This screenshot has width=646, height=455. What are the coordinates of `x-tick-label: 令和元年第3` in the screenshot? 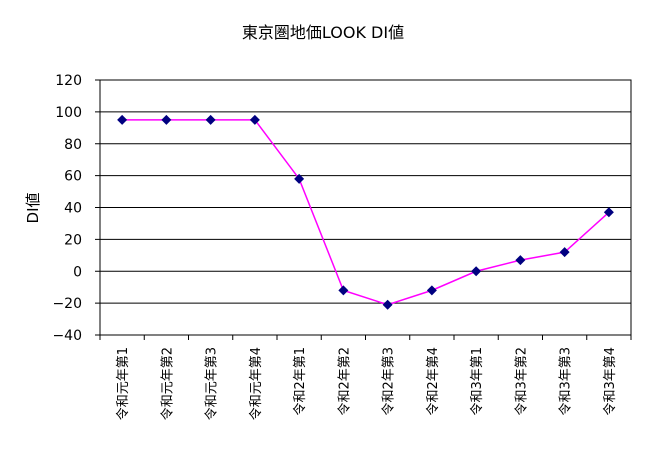 It's located at (212, 383).